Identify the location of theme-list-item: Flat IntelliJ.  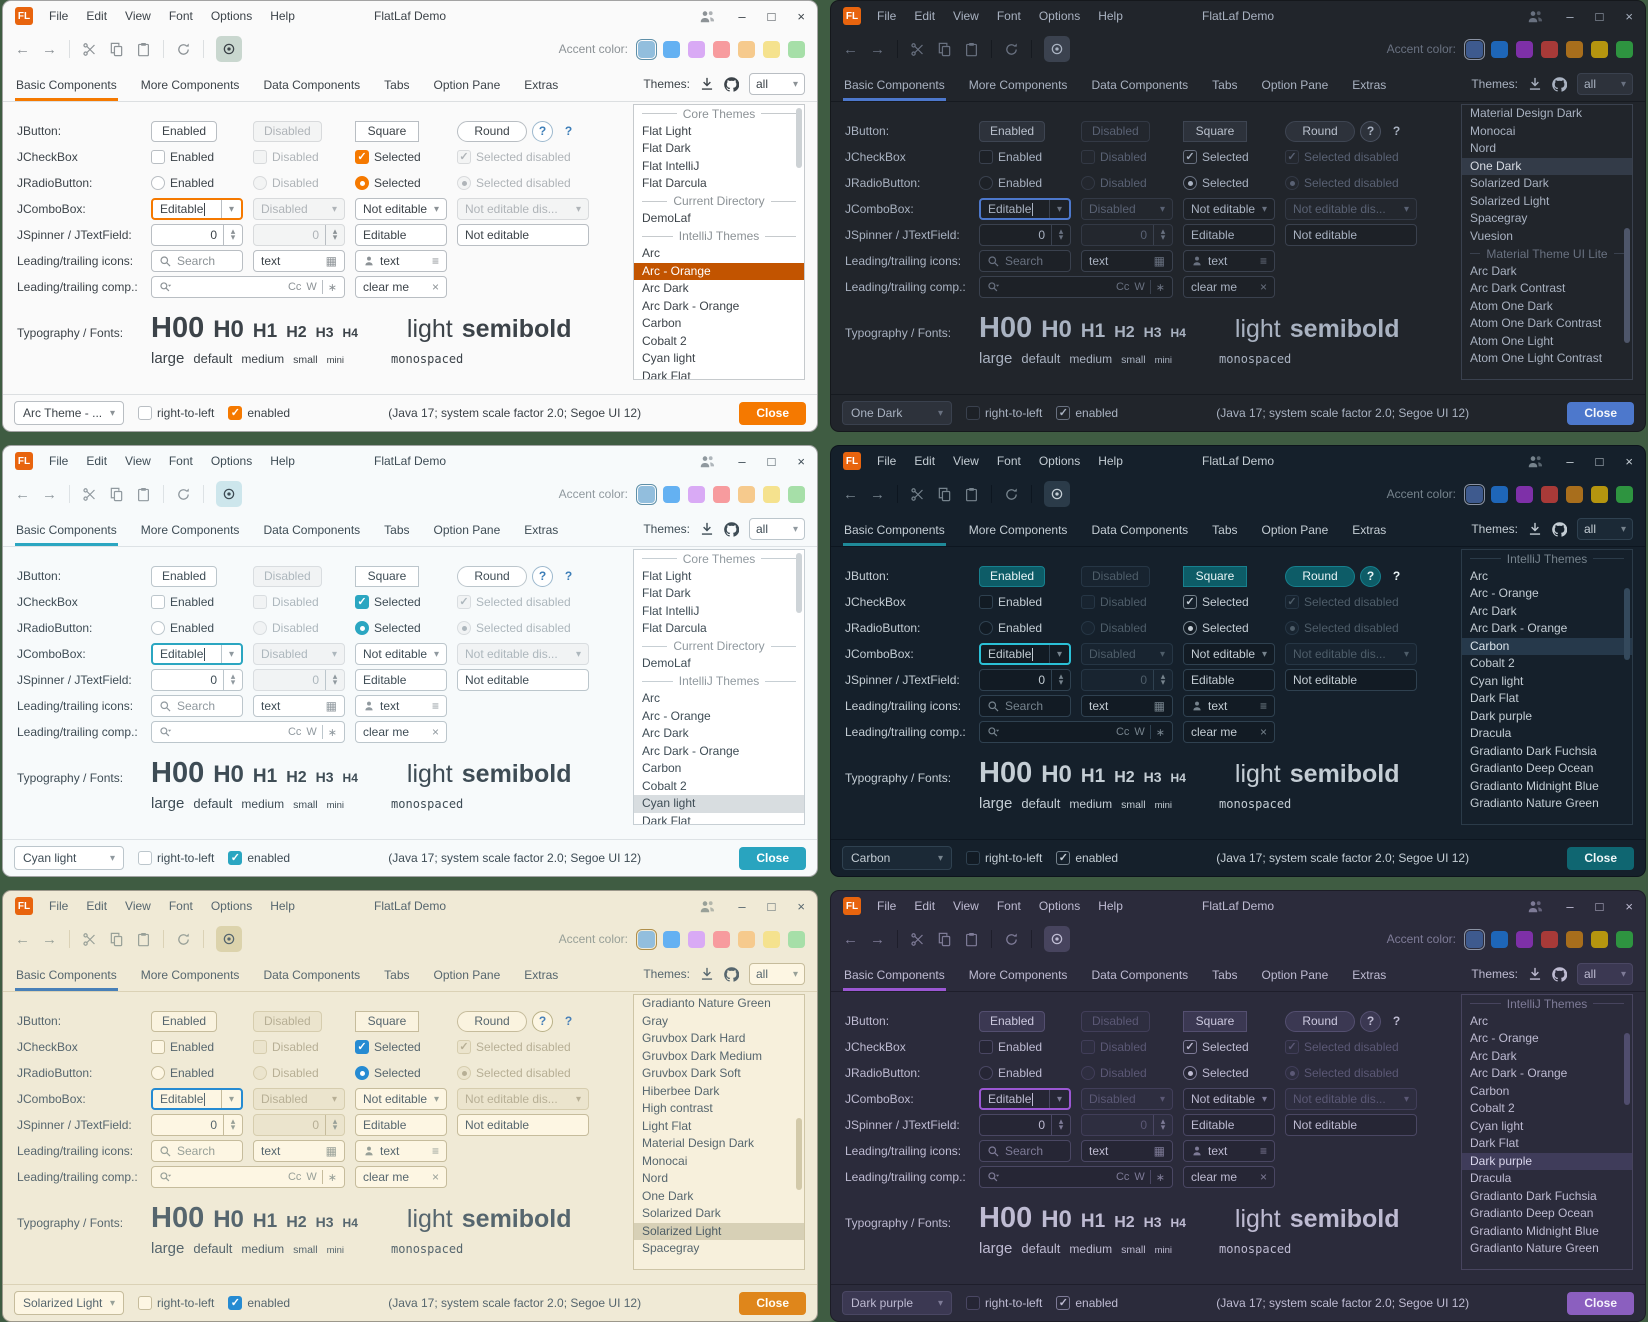
(671, 610).